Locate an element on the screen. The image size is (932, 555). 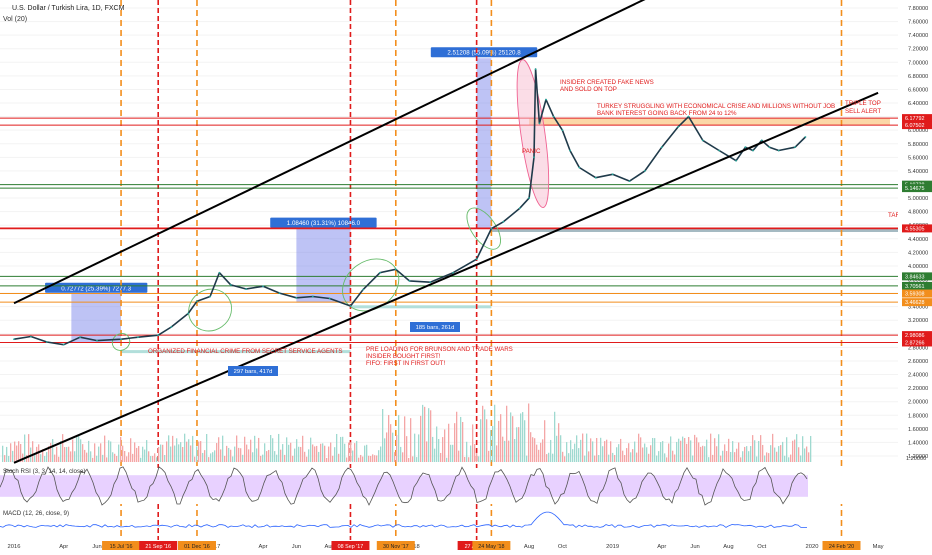
date-marker-label: 24 Feb '20 is located at coordinates (841, 547).